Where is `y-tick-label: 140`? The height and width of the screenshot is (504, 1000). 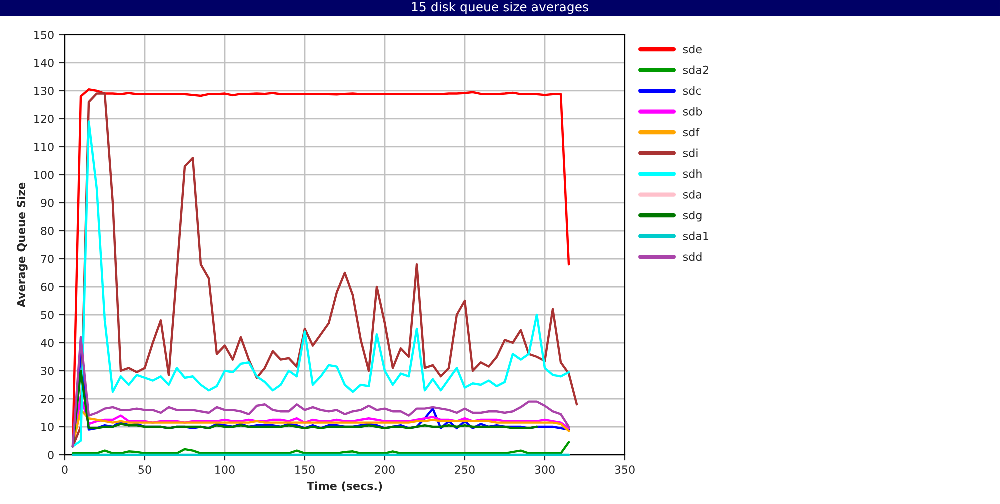 y-tick-label: 140 is located at coordinates (44, 63).